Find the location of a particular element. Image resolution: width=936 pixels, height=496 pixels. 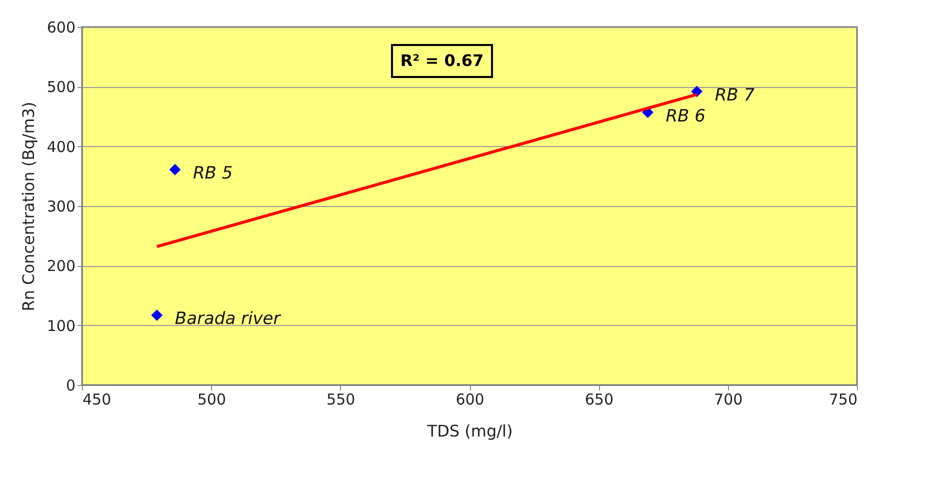

annotation: RB 6 is located at coordinates (686, 116).